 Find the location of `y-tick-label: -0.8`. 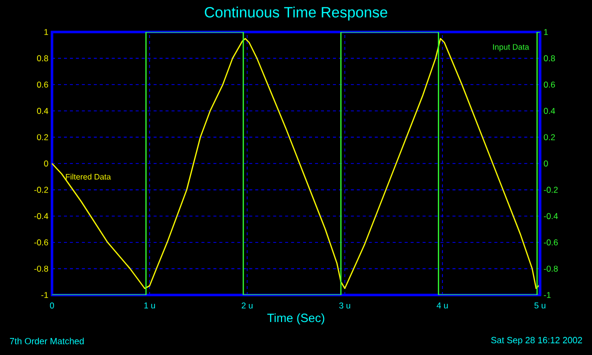

y-tick-label: -0.8 is located at coordinates (41, 269).